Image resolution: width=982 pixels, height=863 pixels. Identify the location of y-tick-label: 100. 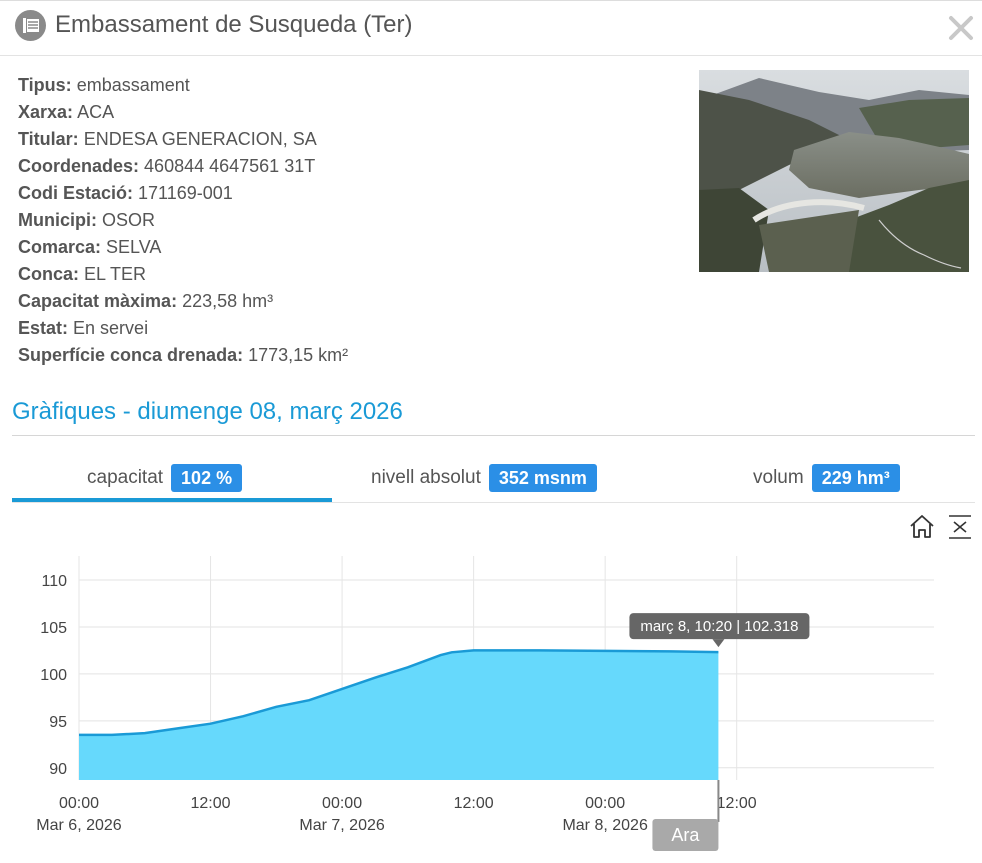
(53, 675).